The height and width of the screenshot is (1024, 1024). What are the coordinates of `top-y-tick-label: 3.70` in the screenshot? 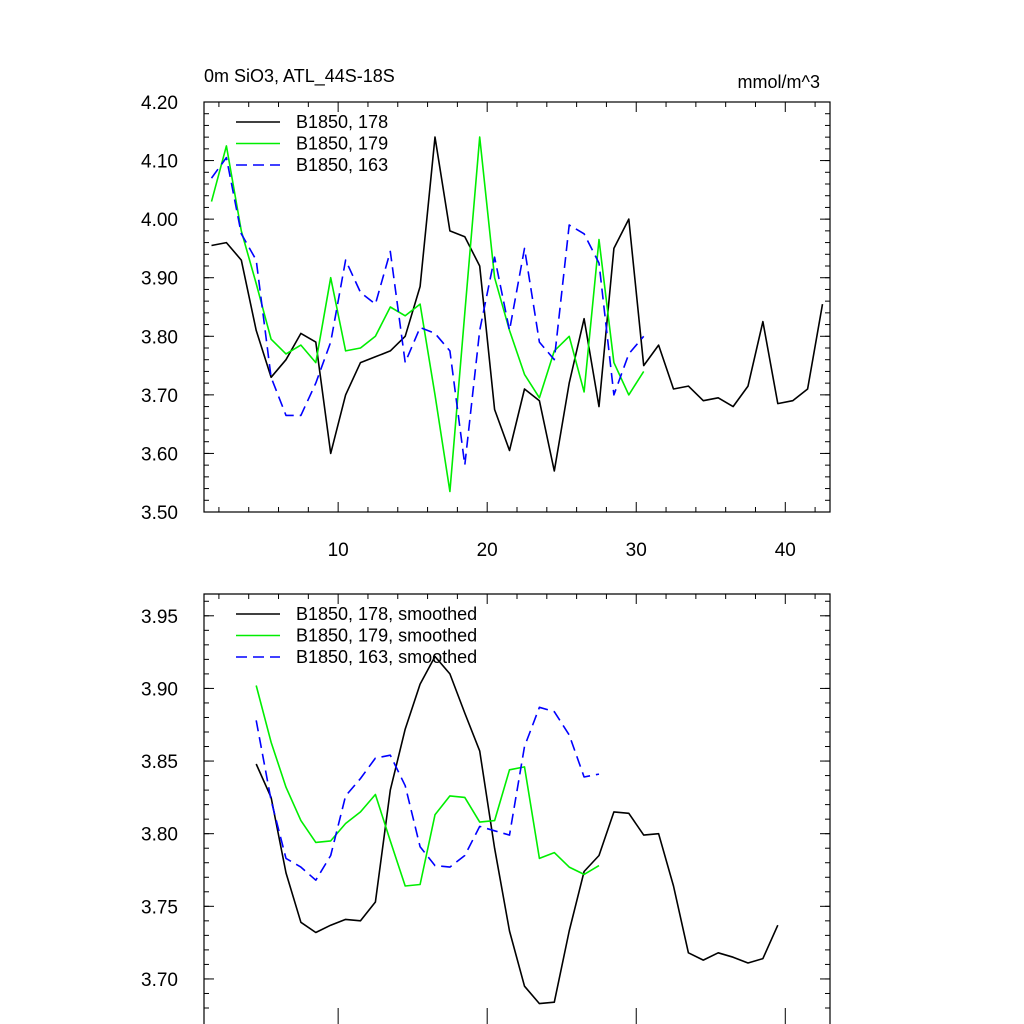 It's located at (159, 396).